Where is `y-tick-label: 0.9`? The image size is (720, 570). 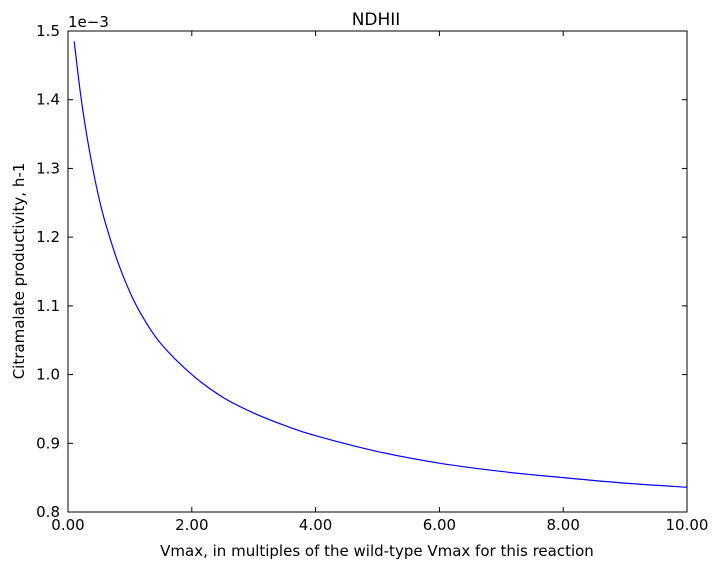 y-tick-label: 0.9 is located at coordinates (48, 443).